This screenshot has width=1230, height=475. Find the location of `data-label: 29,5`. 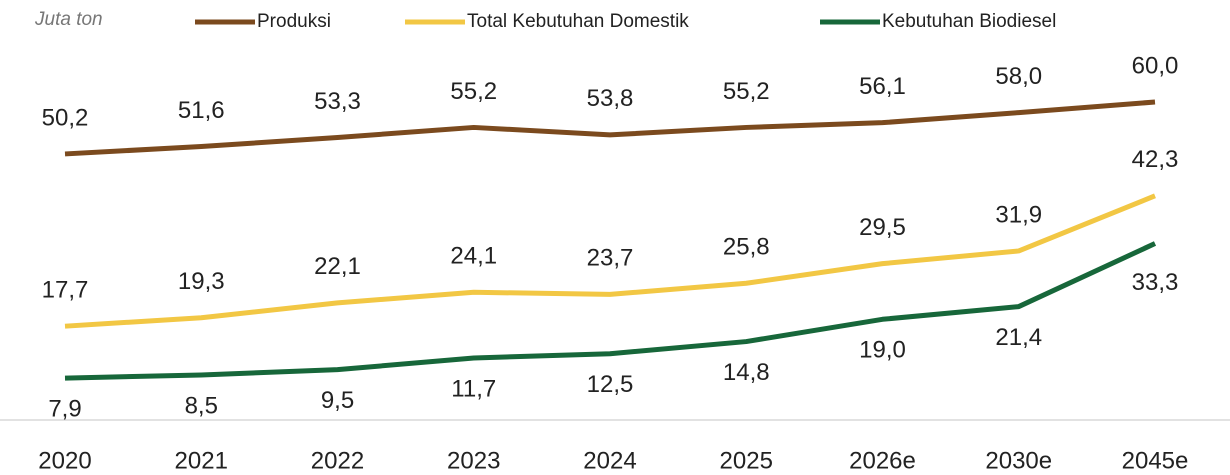

data-label: 29,5 is located at coordinates (882, 227).